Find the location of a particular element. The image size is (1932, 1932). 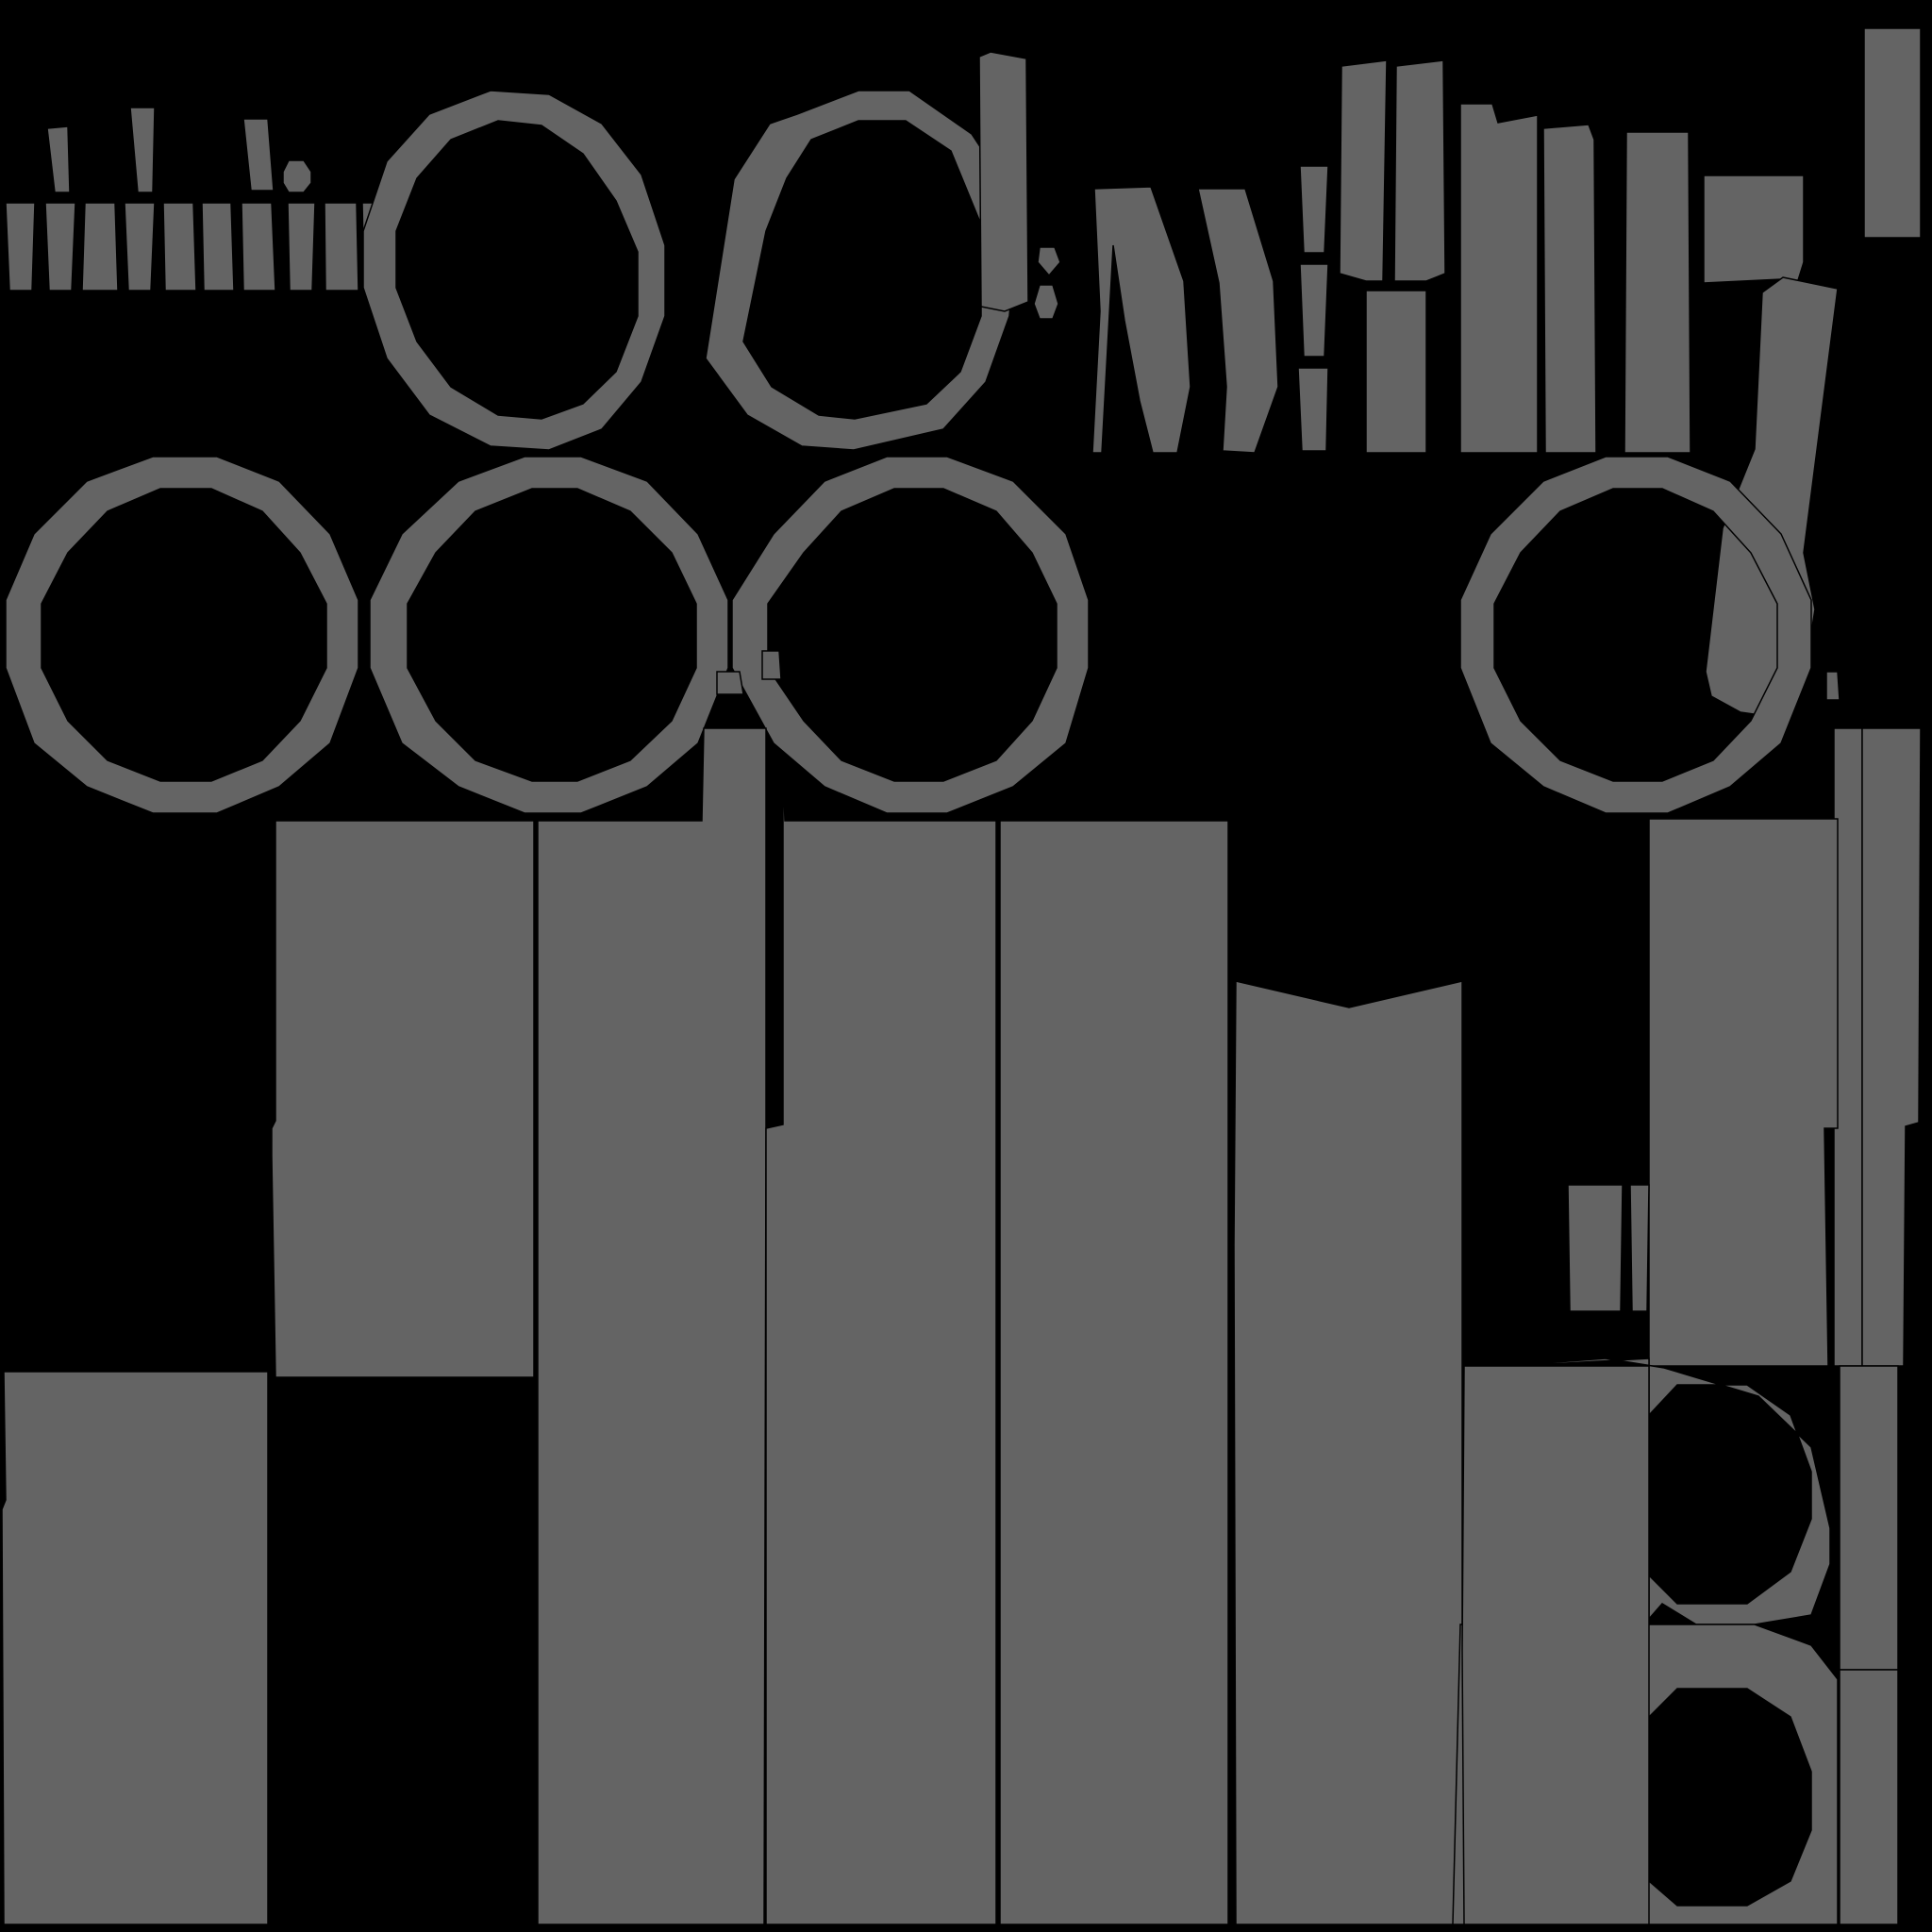

uv-island-panel-left-bottom is located at coordinates (135, 1648).